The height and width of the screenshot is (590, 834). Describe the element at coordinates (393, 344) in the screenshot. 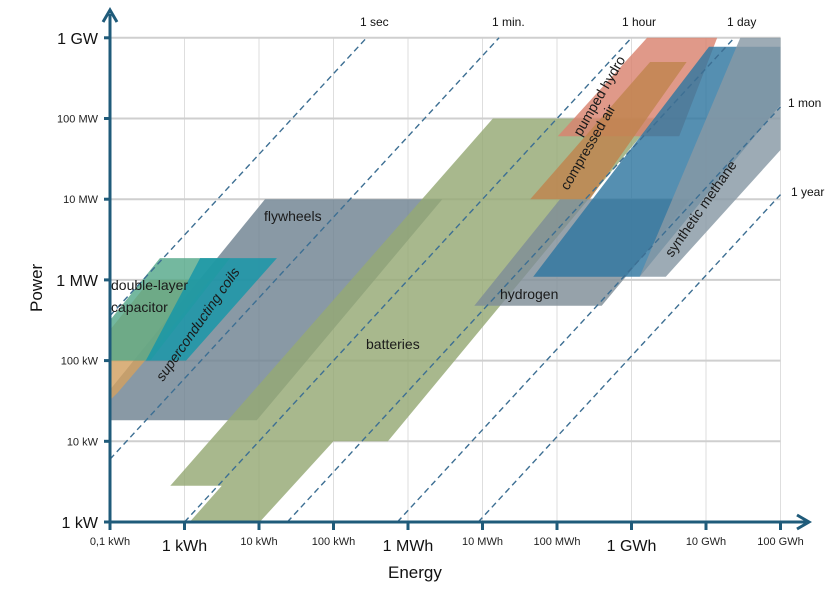

I see `label-batteries: batteries` at that location.